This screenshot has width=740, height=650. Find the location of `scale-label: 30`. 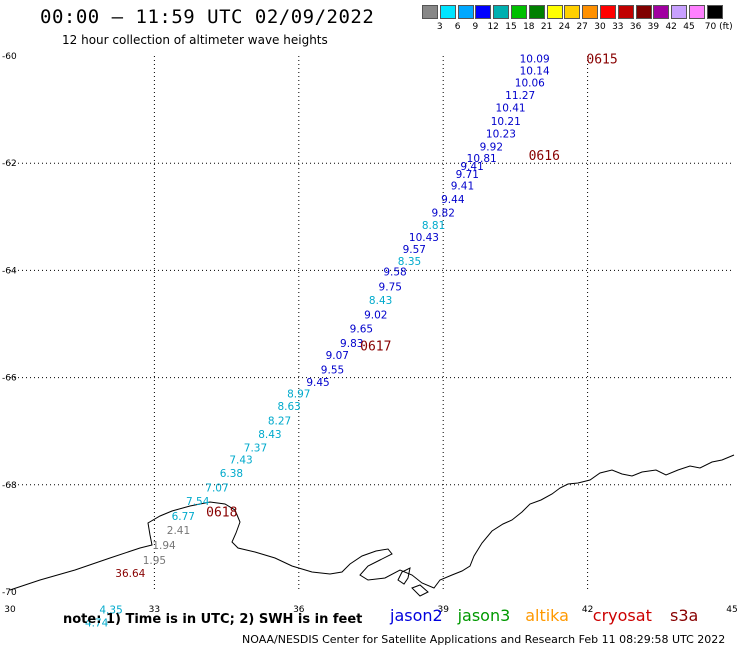

scale-label: 30 is located at coordinates (600, 27).